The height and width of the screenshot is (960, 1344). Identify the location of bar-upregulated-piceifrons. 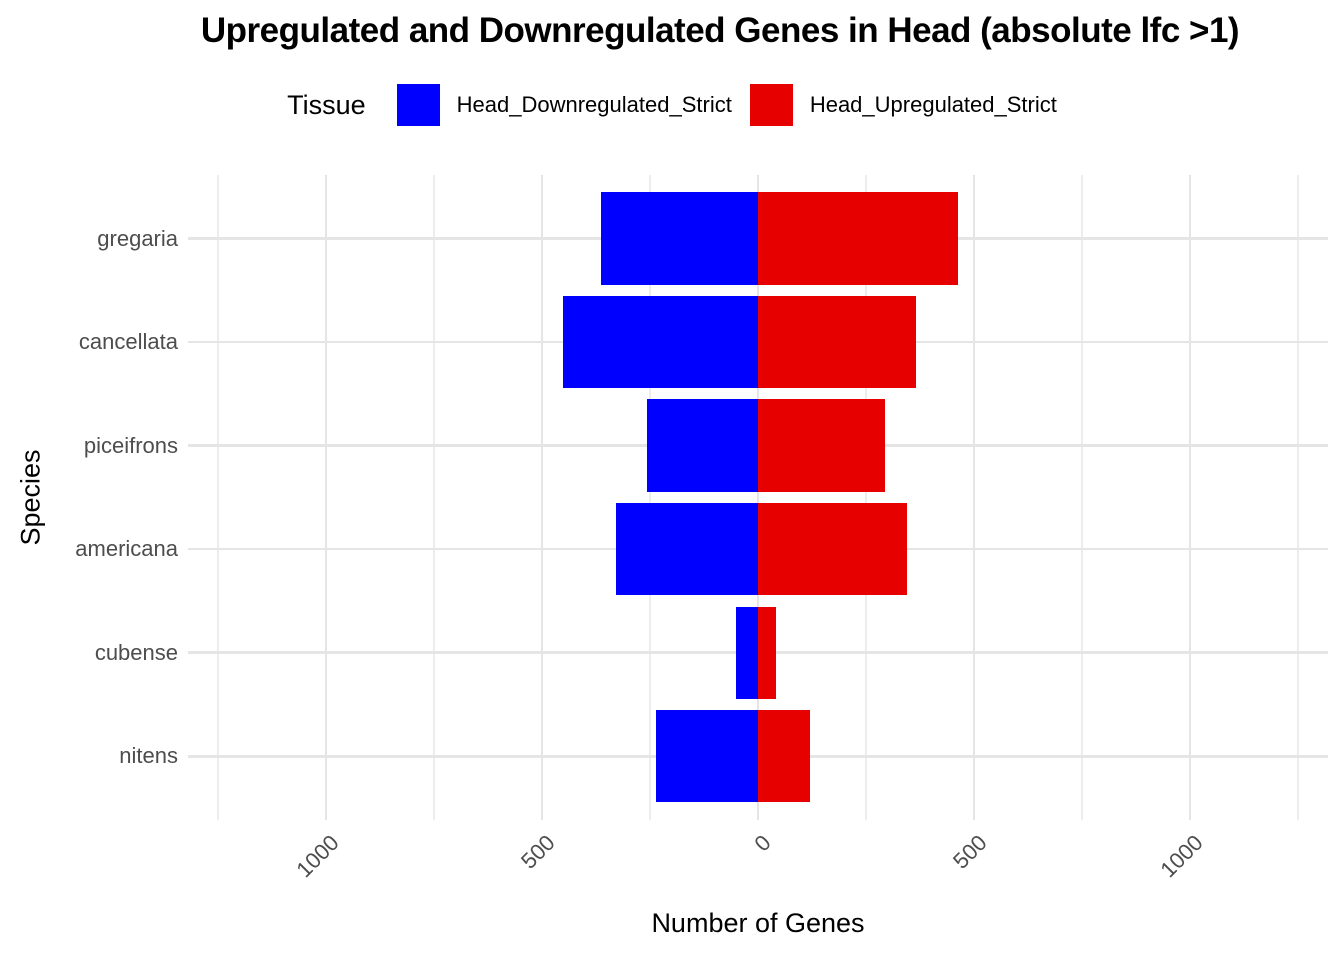
(821, 445).